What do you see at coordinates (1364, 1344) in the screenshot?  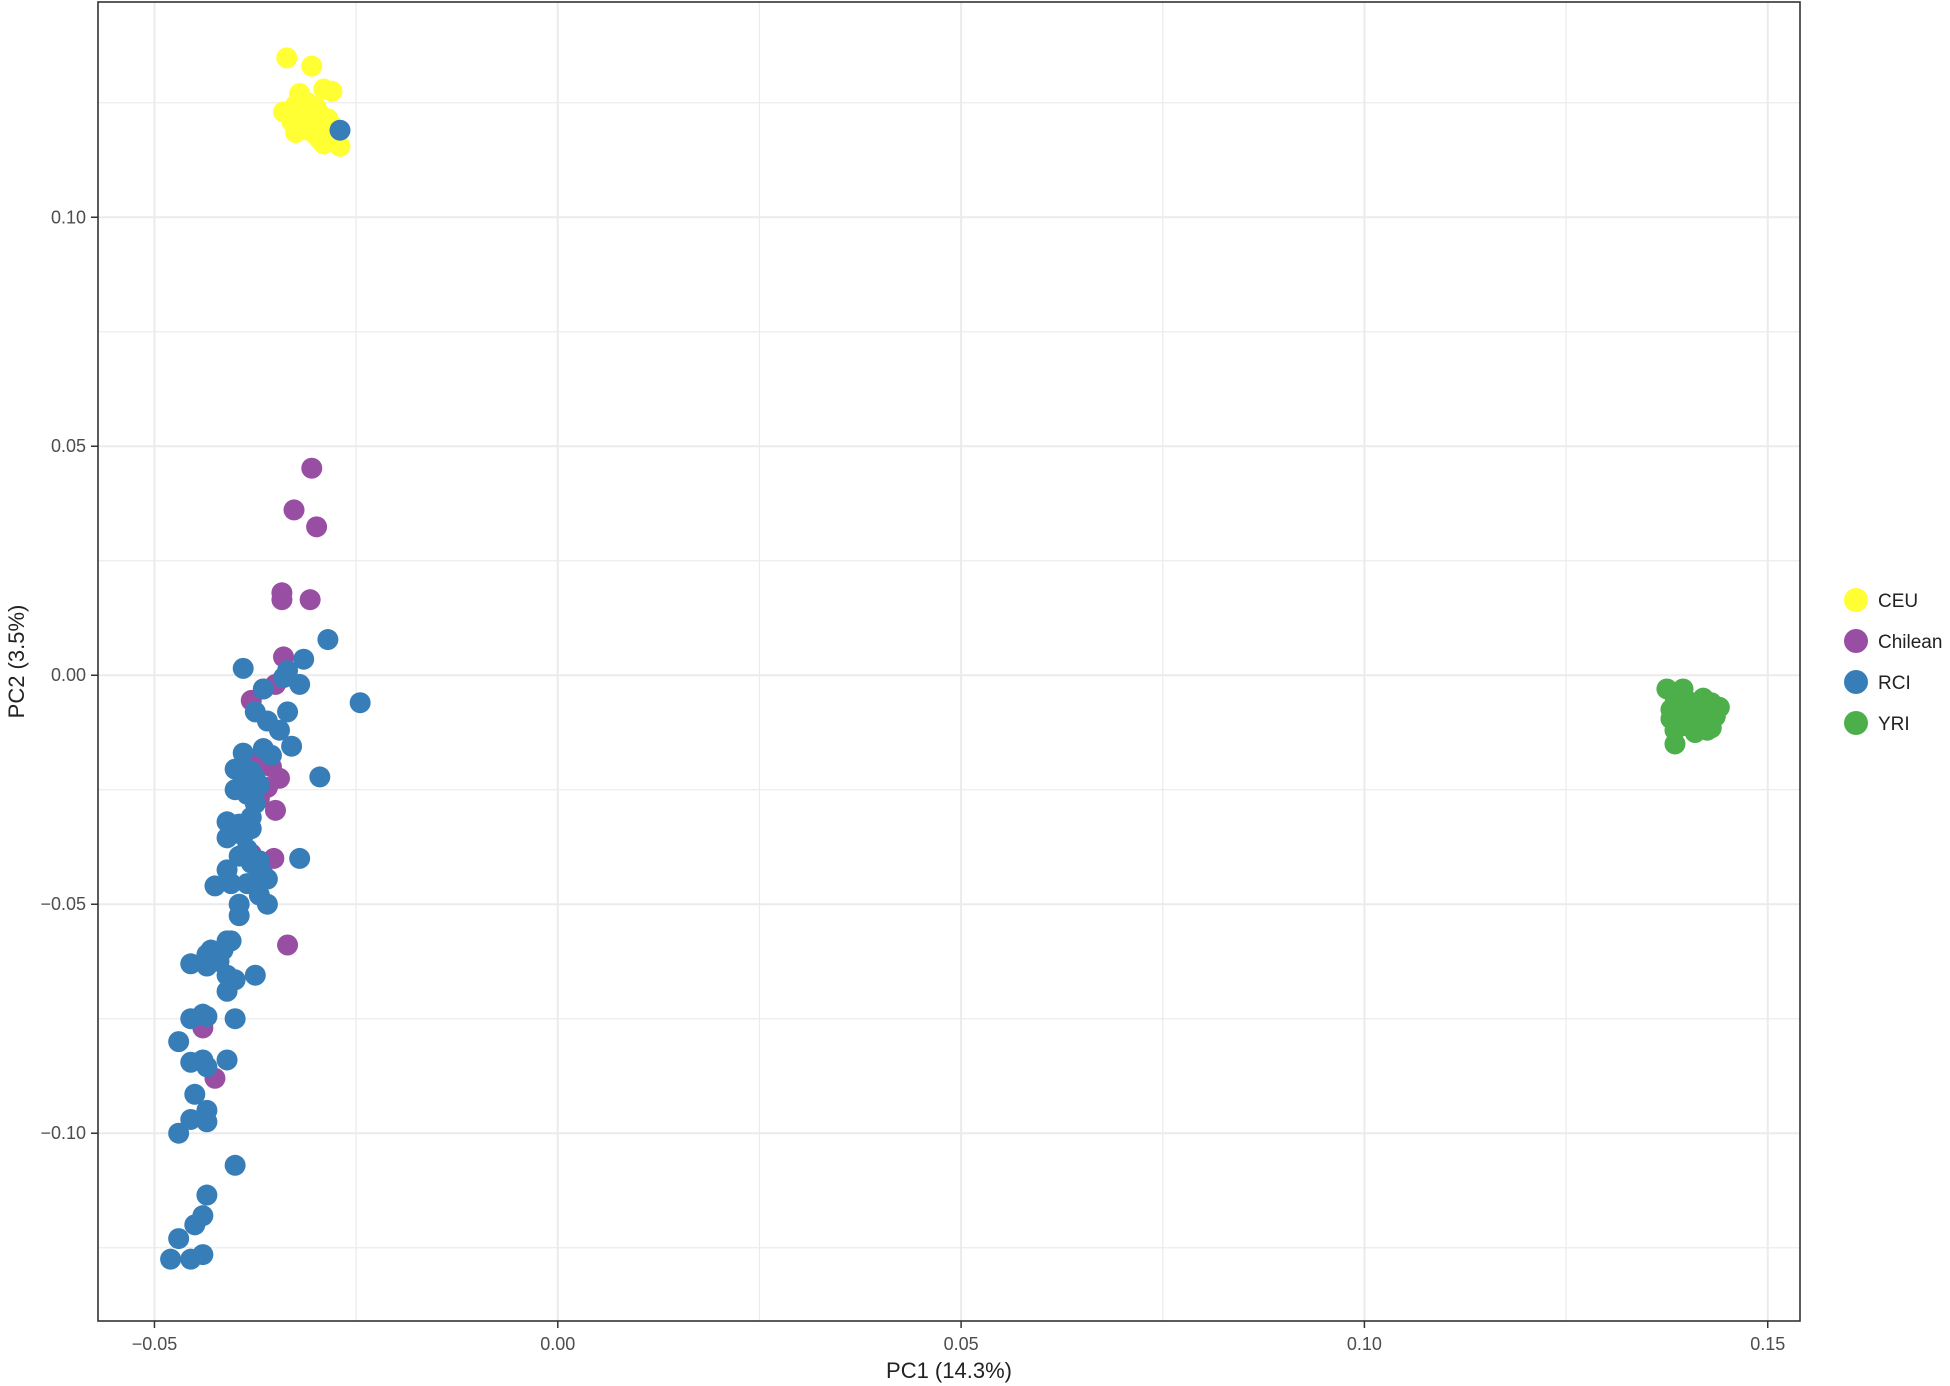 I see `x-tick-label: 0.10` at bounding box center [1364, 1344].